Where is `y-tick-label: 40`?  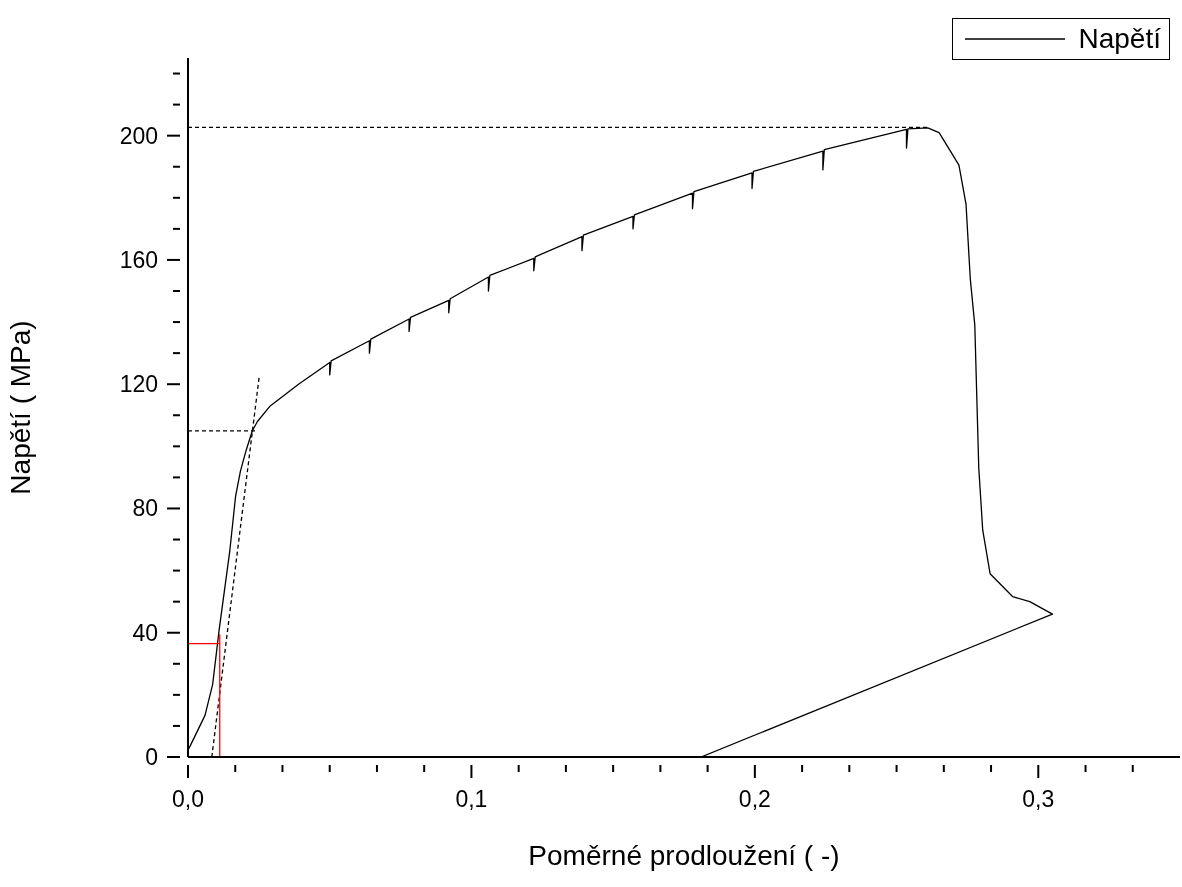
y-tick-label: 40 is located at coordinates (145, 632).